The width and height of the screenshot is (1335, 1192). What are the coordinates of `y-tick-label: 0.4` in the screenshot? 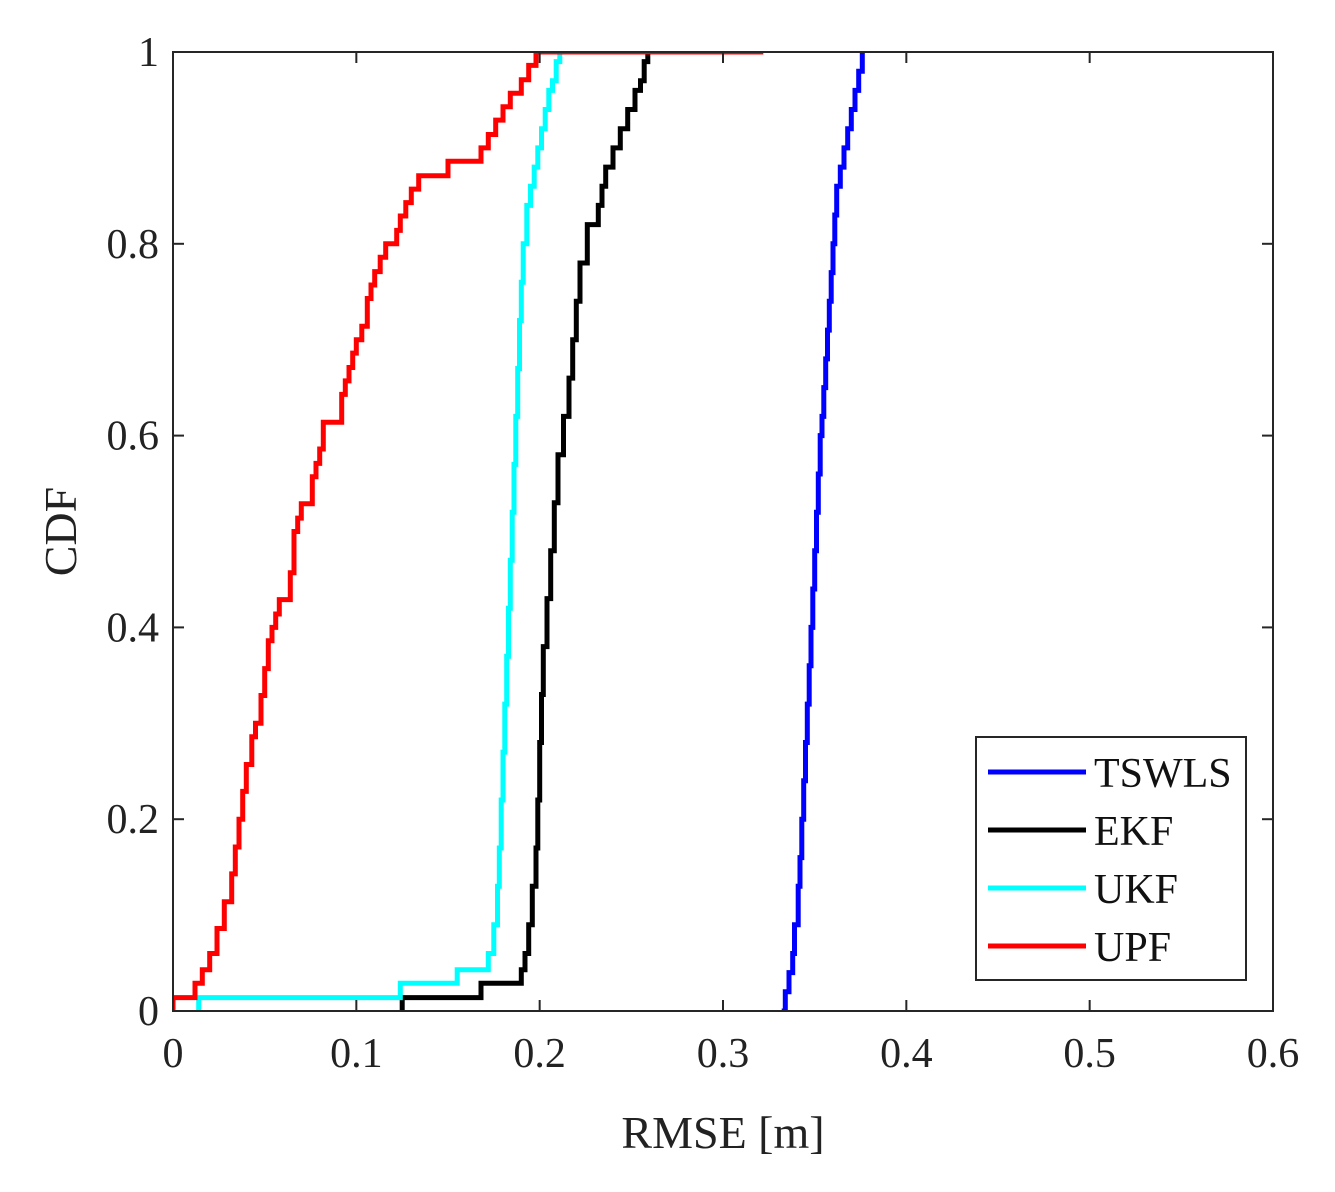 It's located at (133, 628).